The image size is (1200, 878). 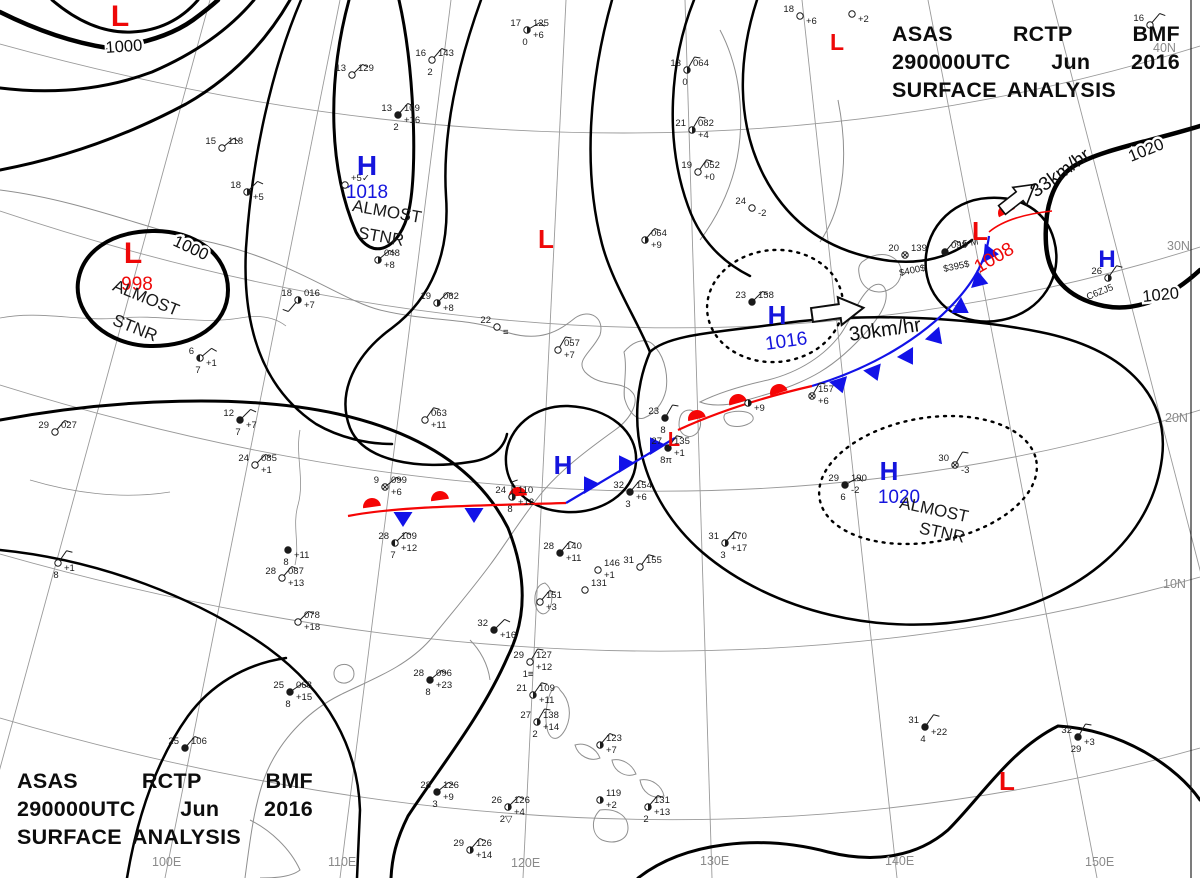 What do you see at coordinates (574, 546) in the screenshot?
I see `station-pressure: 140` at bounding box center [574, 546].